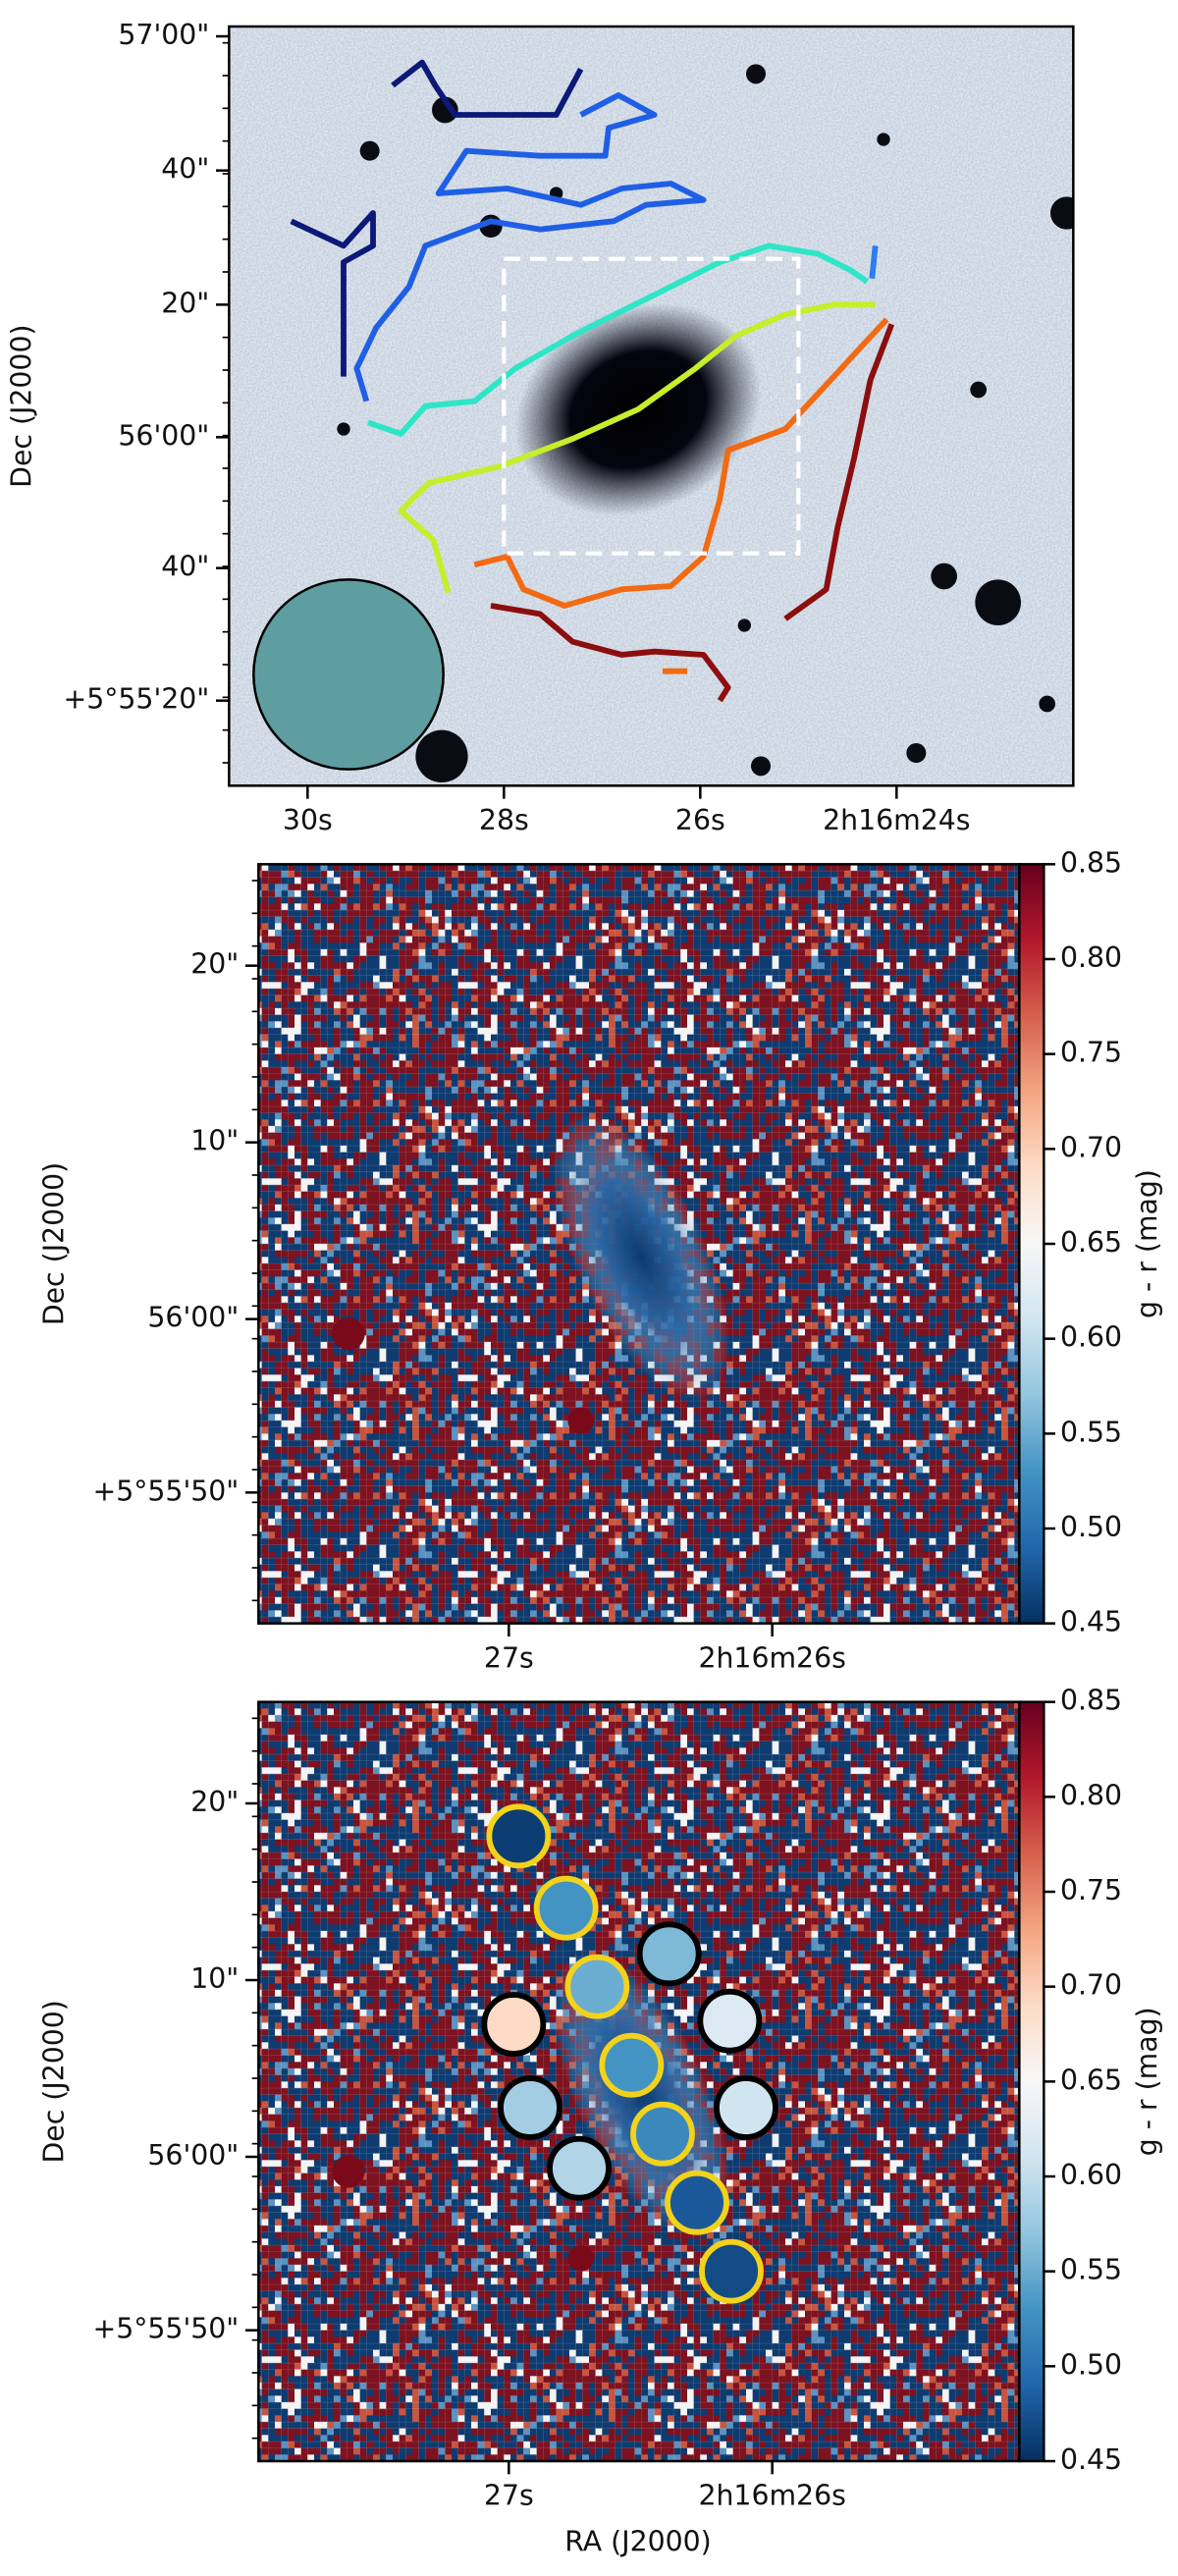  What do you see at coordinates (308, 820) in the screenshot?
I see `x-tick-label: 30s` at bounding box center [308, 820].